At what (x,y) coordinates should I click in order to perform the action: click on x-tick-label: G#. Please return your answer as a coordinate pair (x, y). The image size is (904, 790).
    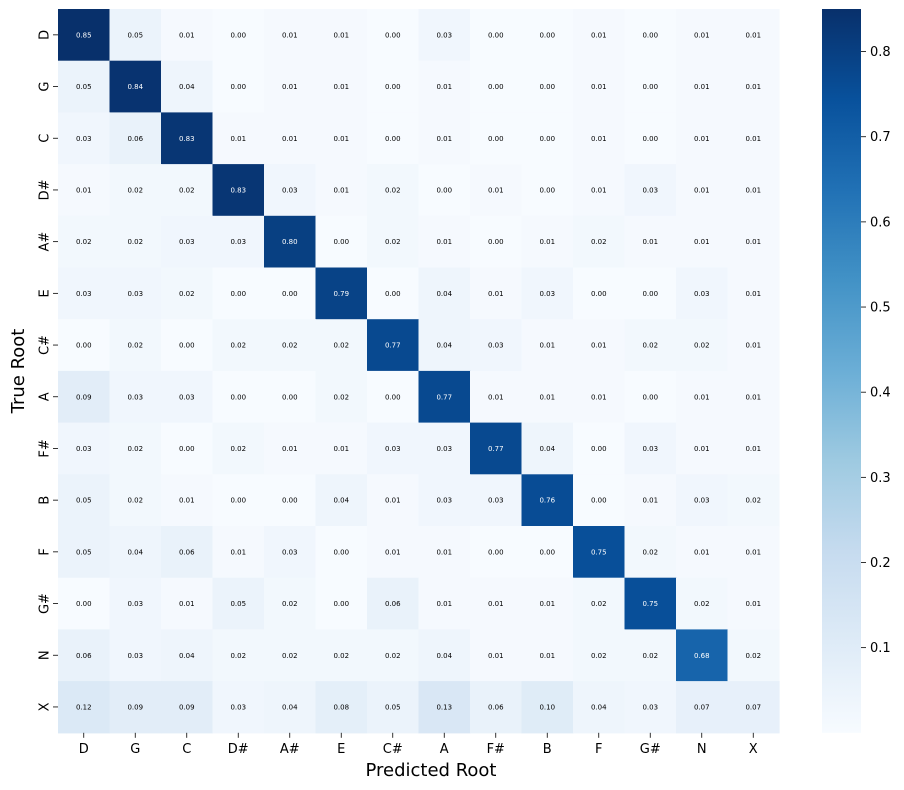
    Looking at the image, I should click on (650, 749).